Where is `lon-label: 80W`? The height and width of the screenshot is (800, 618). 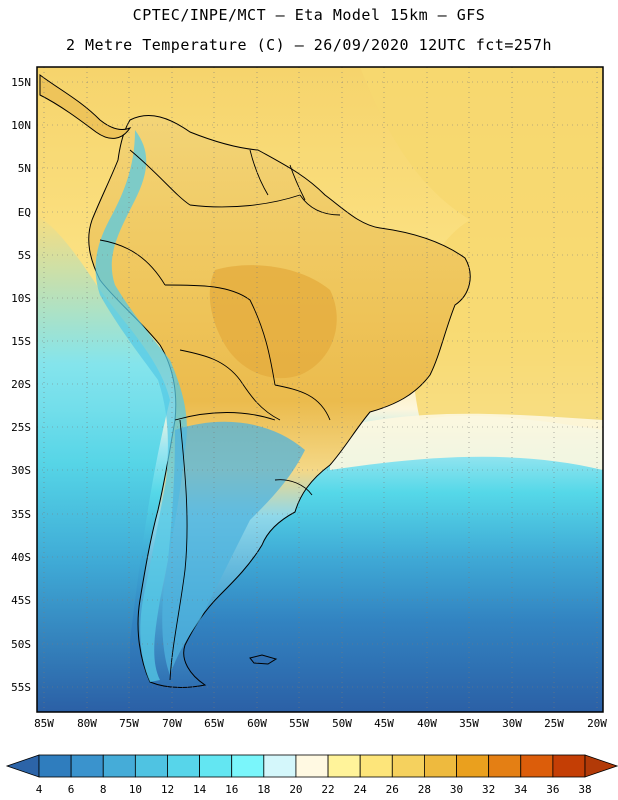 lon-label: 80W is located at coordinates (87, 723).